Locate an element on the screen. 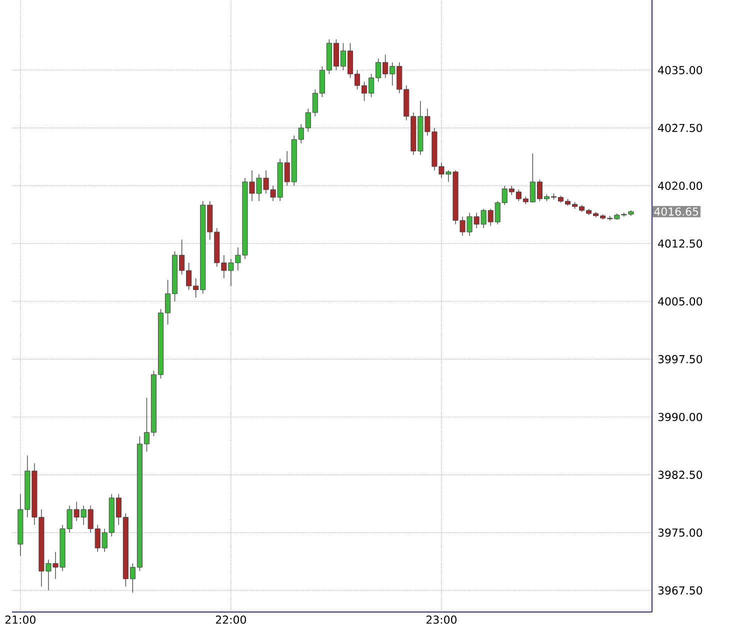  y-tick-label: 4035.00 is located at coordinates (680, 70).